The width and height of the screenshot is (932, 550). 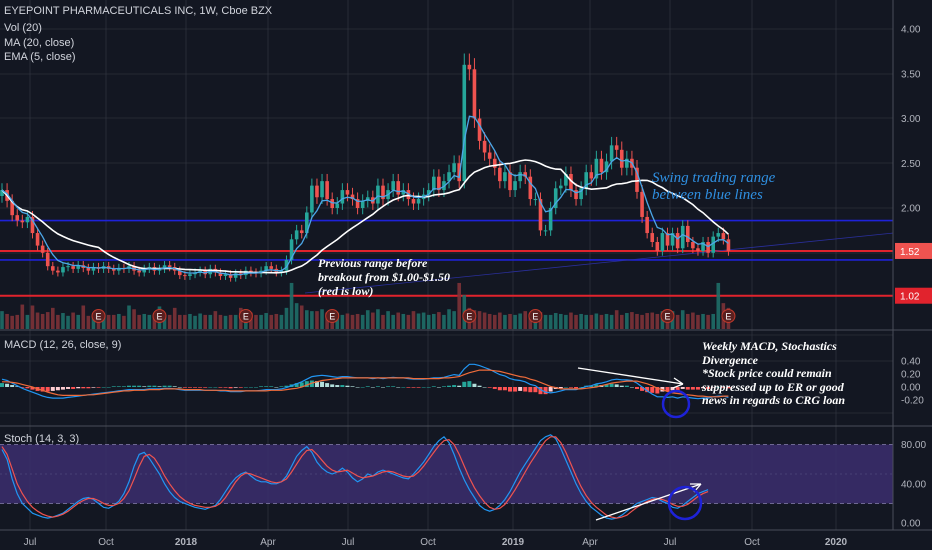 I want to click on stoch-highlight-circle, so click(x=685, y=503).